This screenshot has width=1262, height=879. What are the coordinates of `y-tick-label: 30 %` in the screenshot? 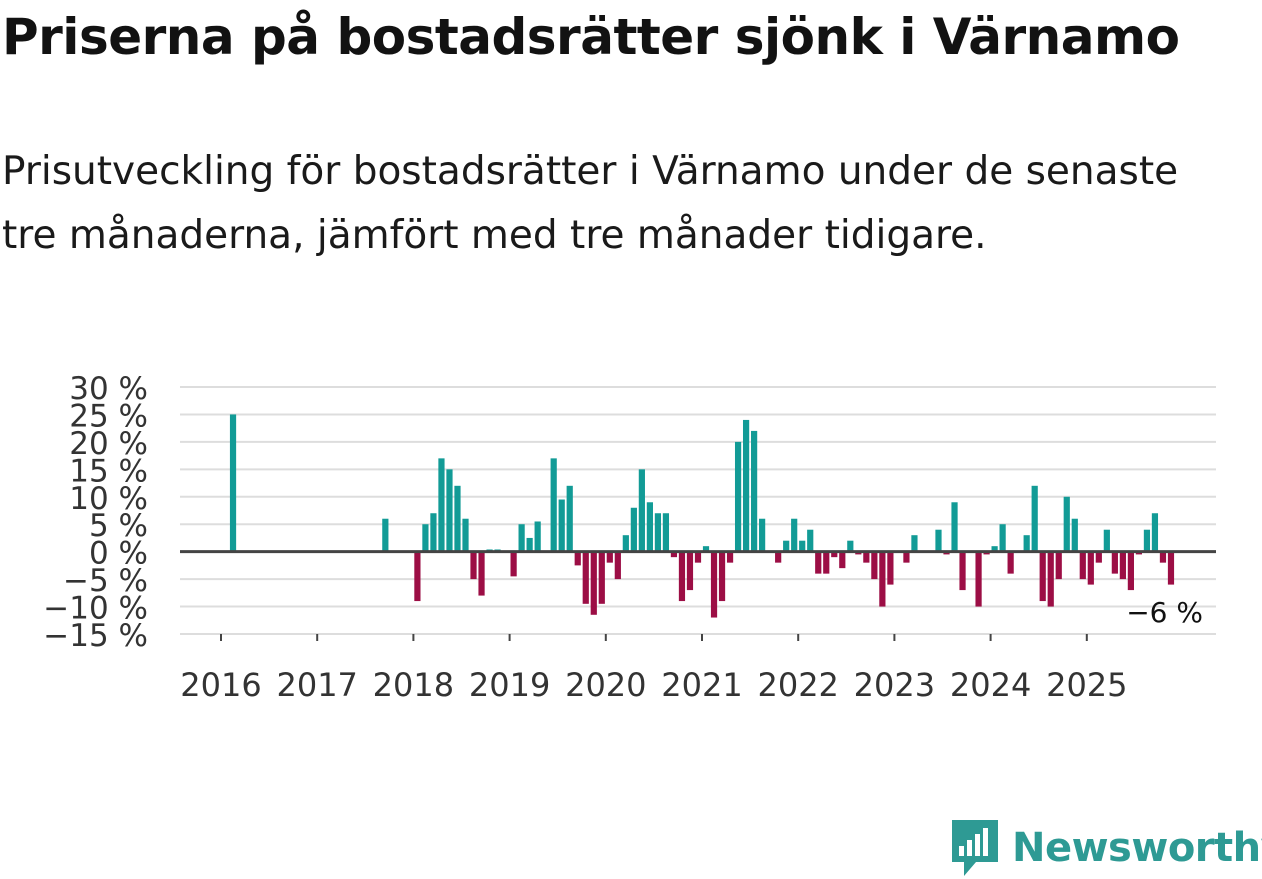 It's located at (108, 389).